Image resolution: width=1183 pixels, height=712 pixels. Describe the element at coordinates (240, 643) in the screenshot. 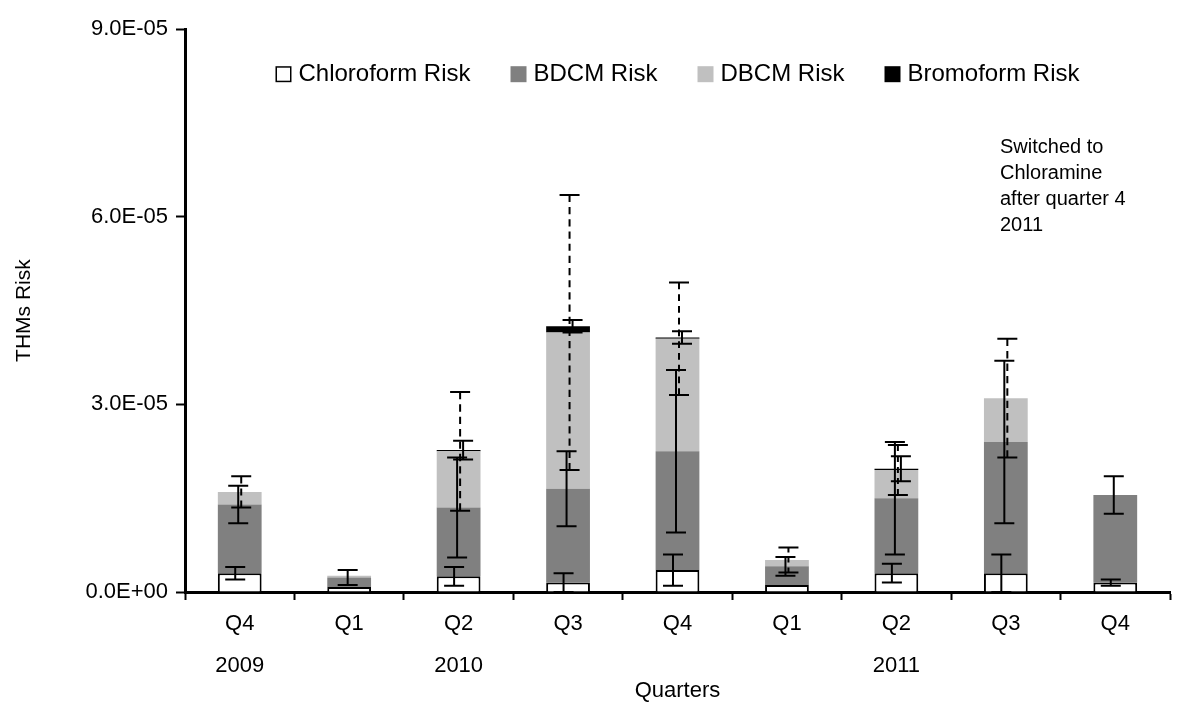

I see `x-tick-label: Q4 2009` at that location.